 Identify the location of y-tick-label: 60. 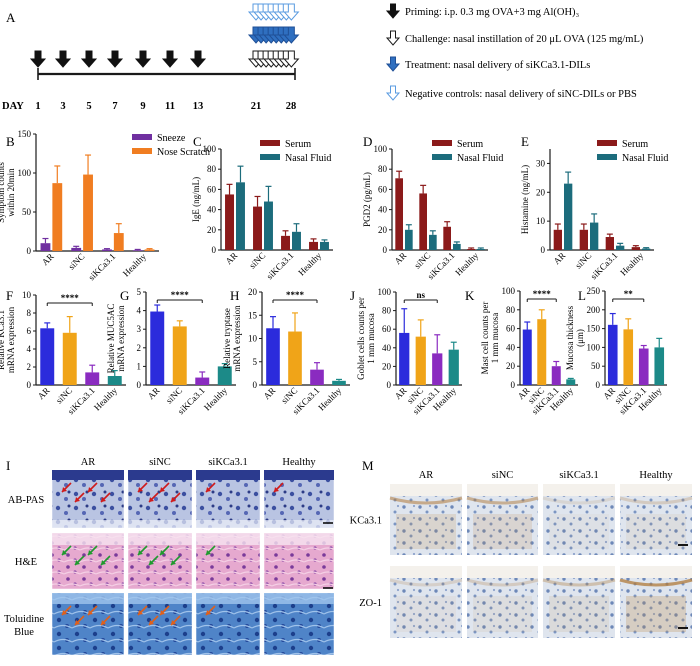
(387, 329).